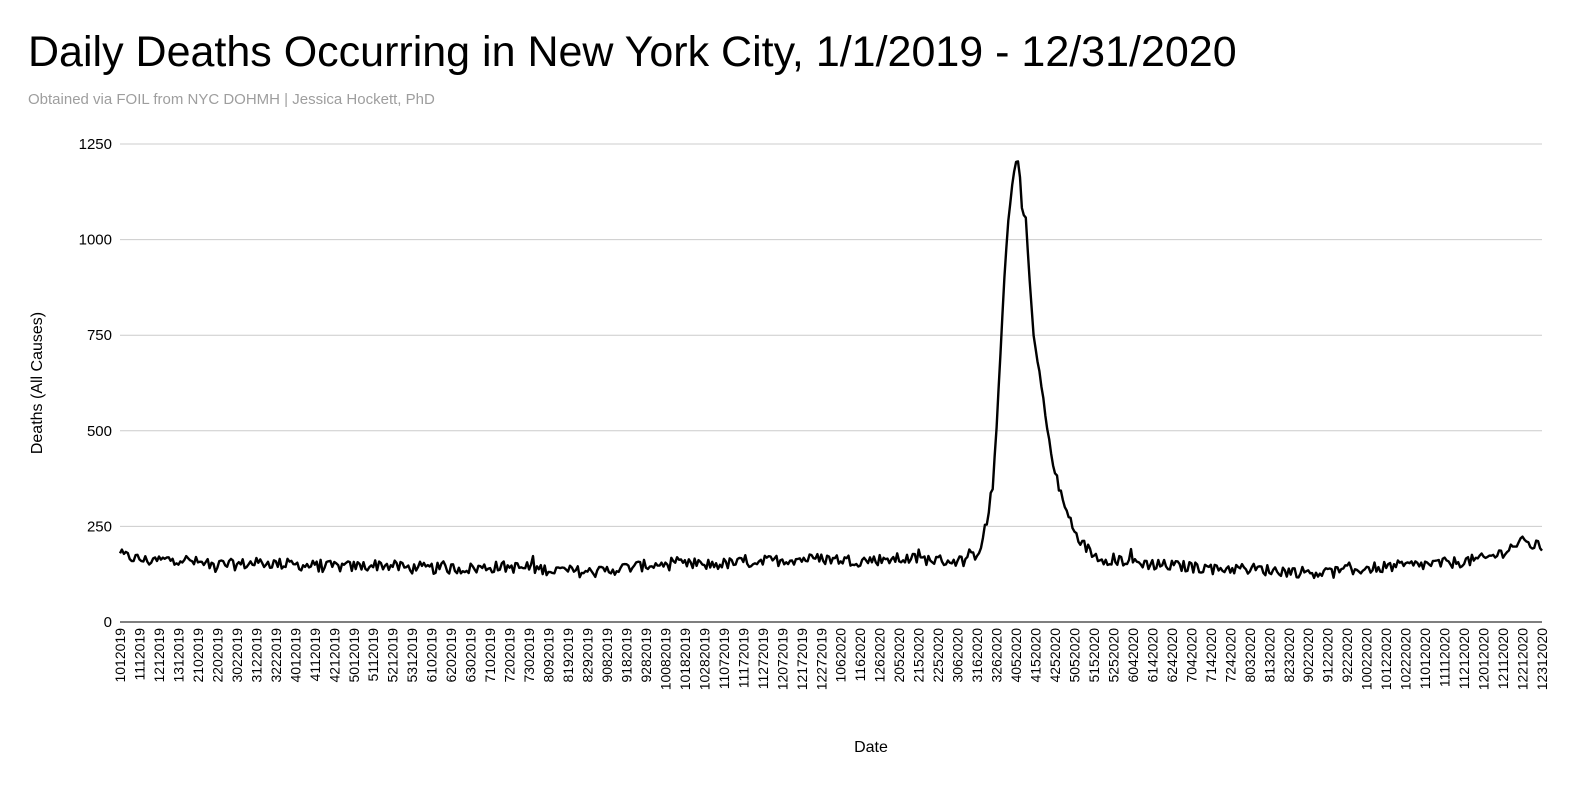  I want to click on x-tick-label: 3022019, so click(237, 655).